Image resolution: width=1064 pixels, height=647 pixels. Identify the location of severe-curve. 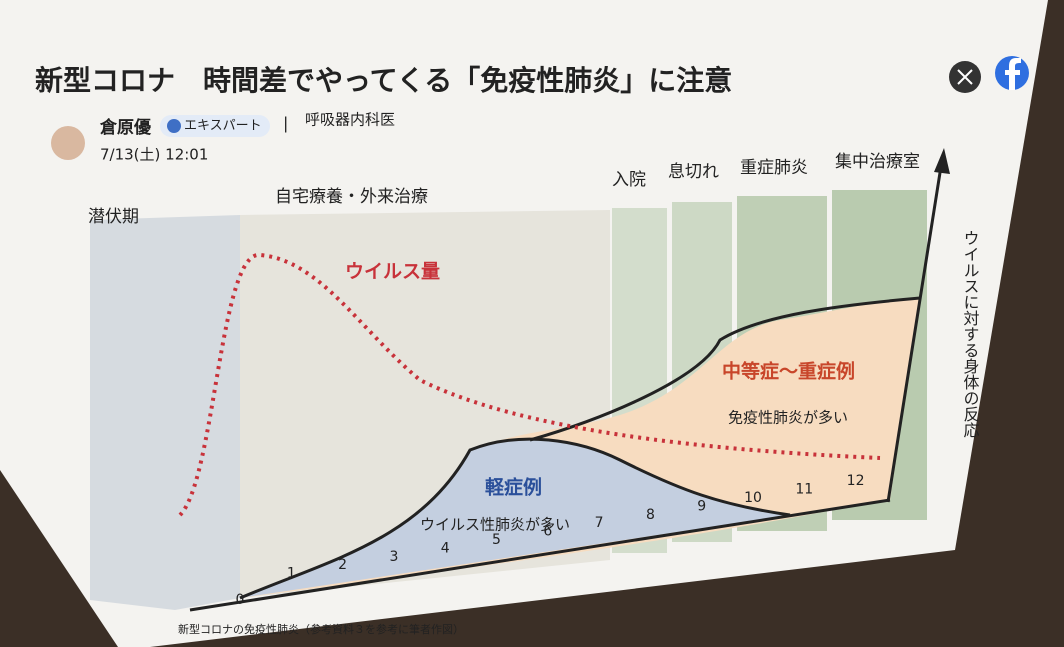
(725, 369).